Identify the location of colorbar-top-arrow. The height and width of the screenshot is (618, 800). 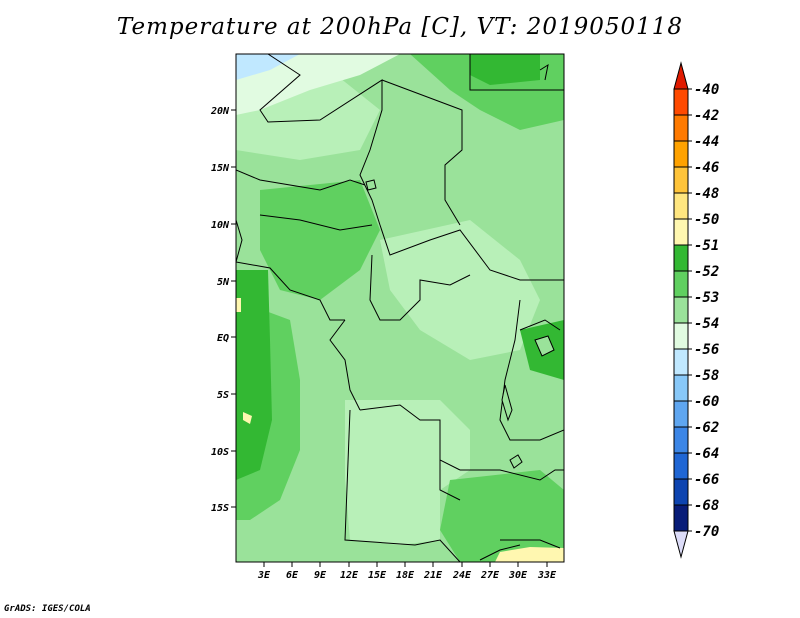
(681, 75).